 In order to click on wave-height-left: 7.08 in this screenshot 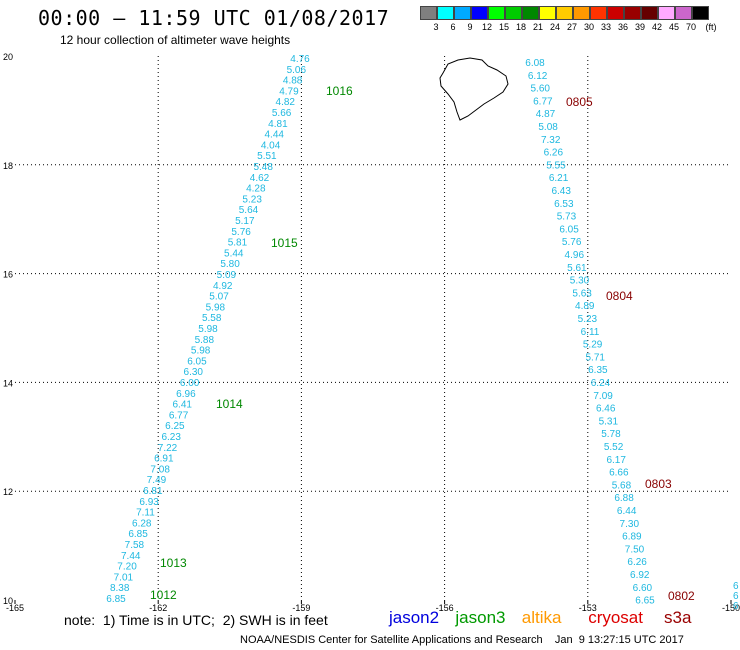, I will do `click(160, 469)`.